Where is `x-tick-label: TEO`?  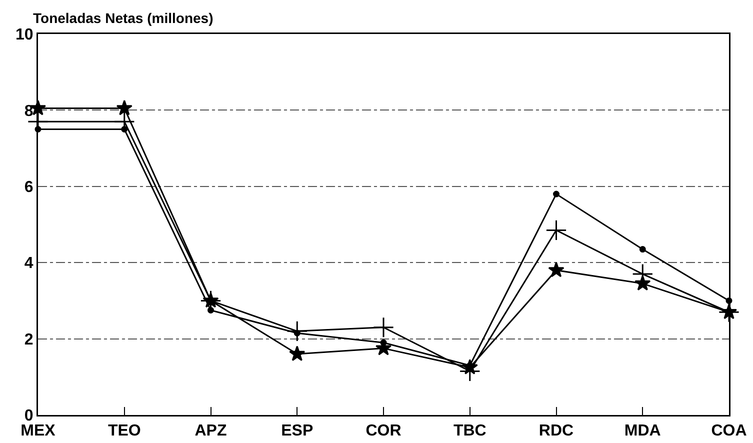
x-tick-label: TEO is located at coordinates (124, 431).